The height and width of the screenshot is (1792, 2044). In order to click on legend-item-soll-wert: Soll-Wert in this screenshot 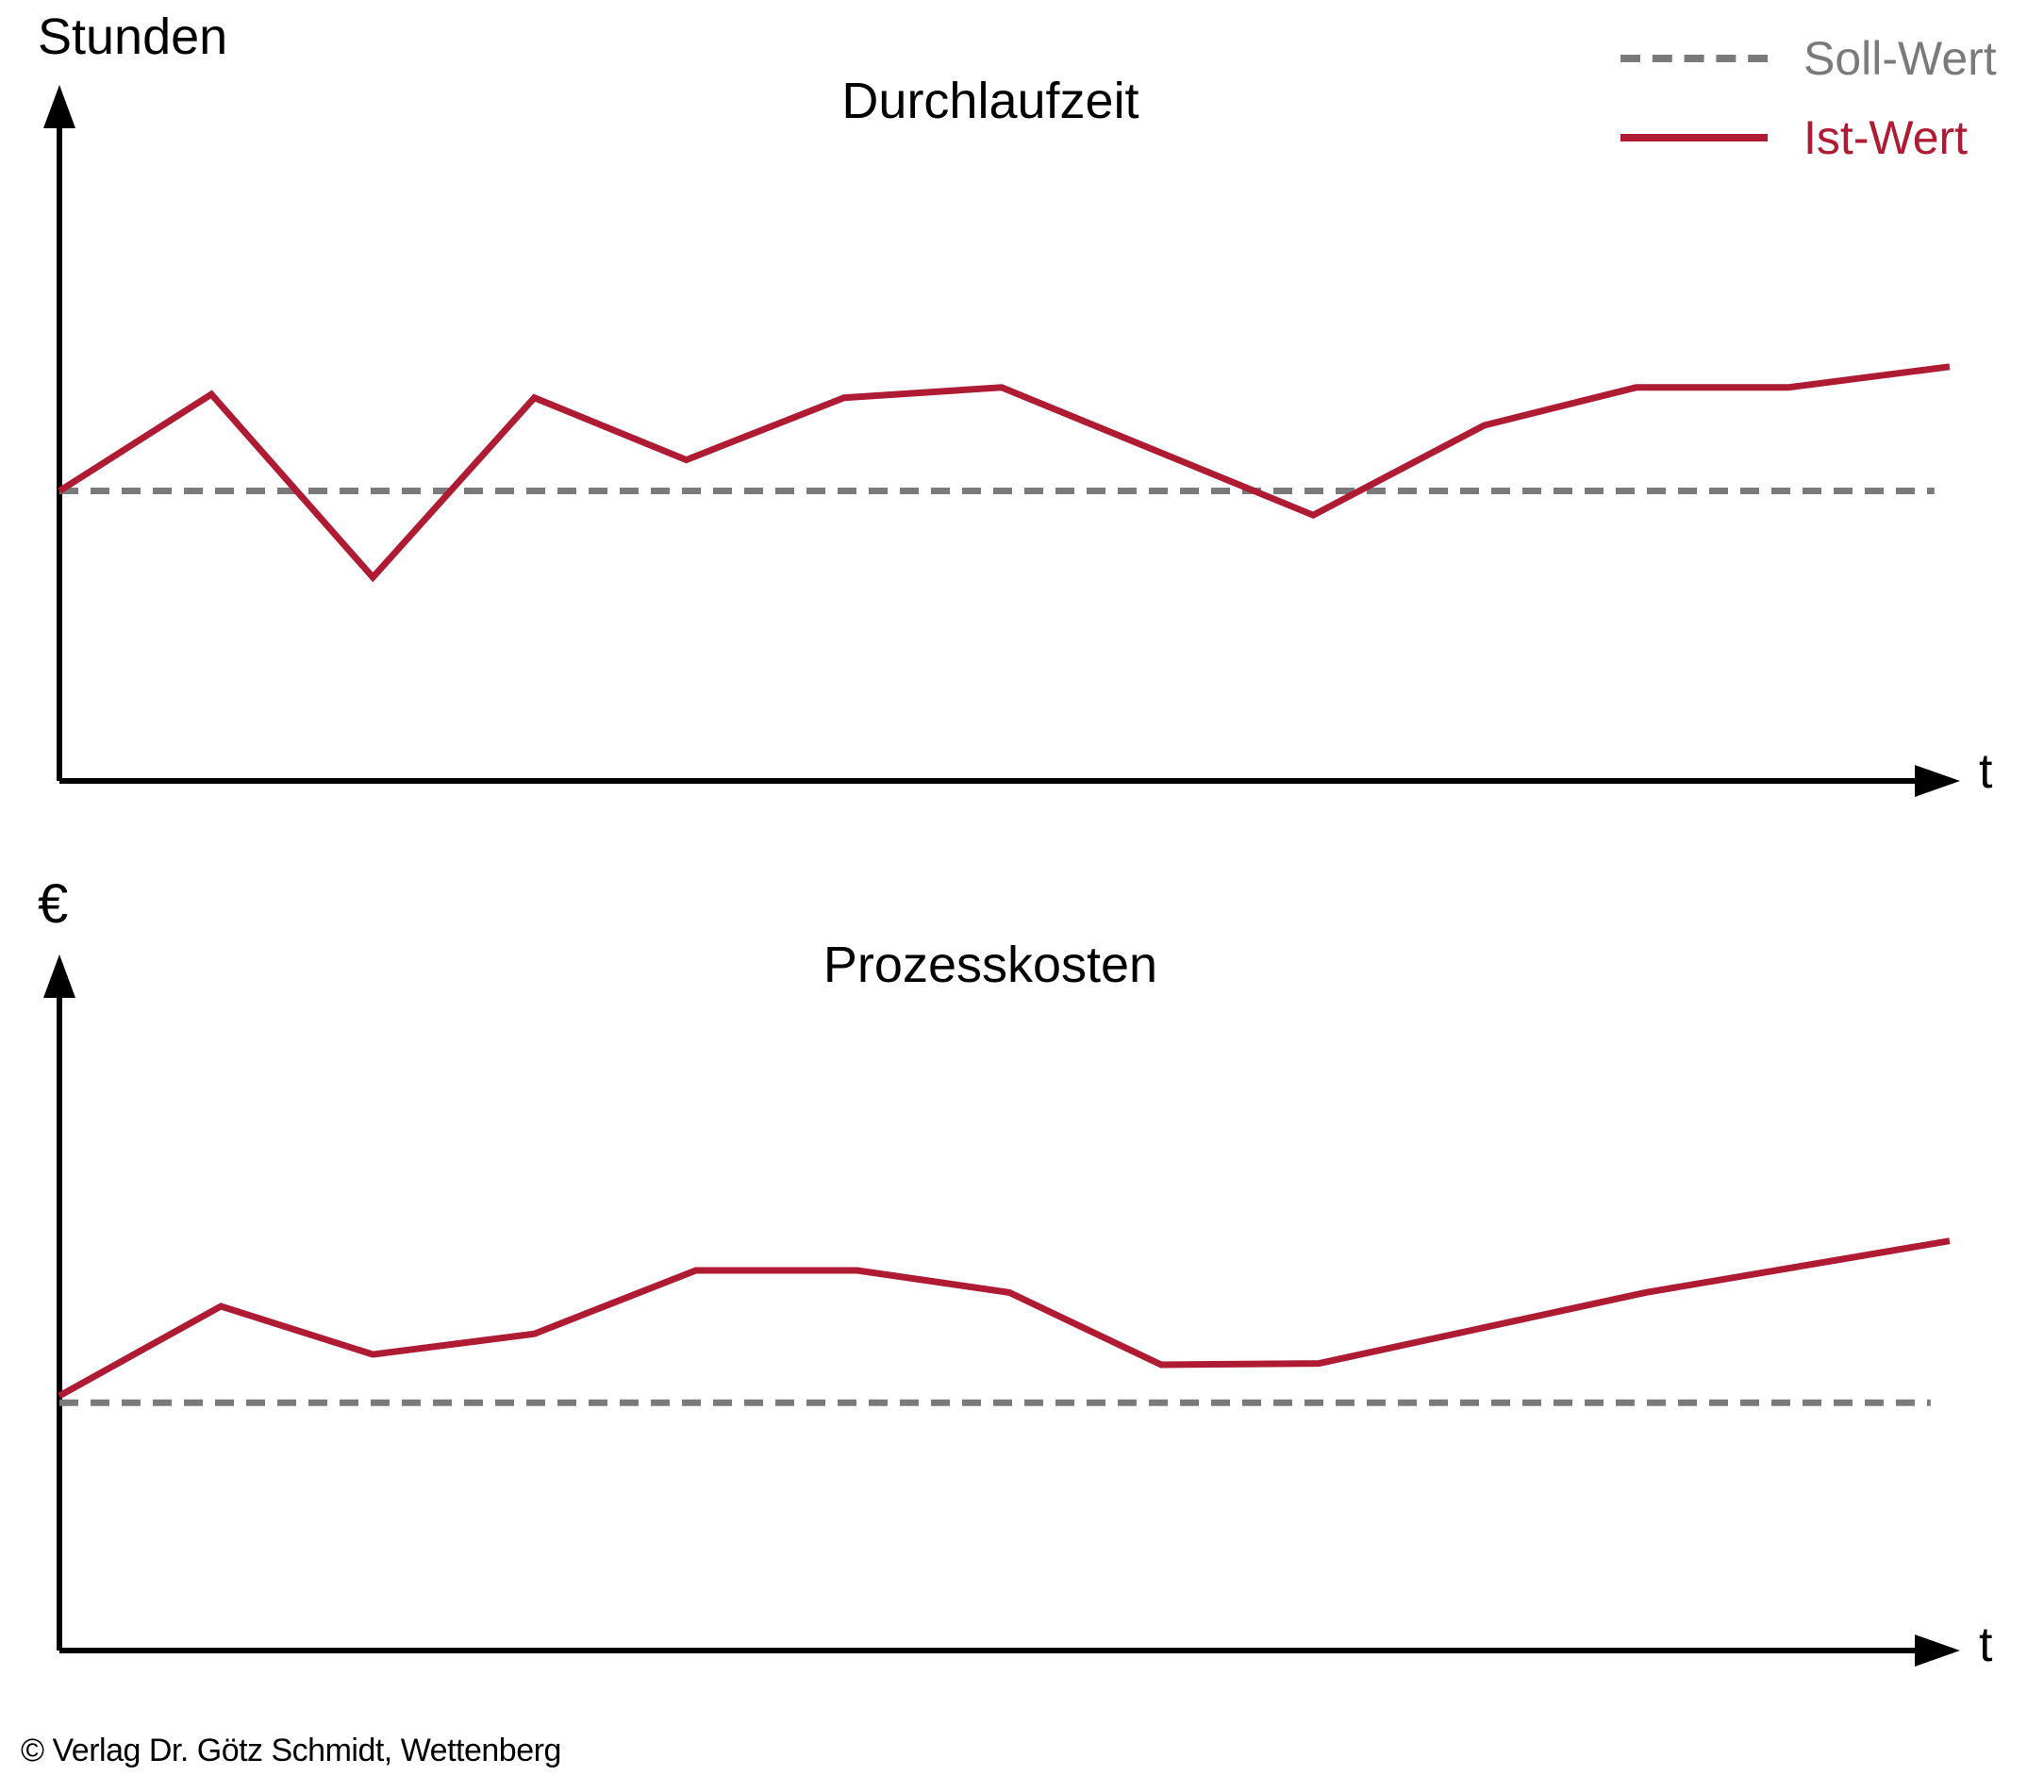, I will do `click(1809, 58)`.